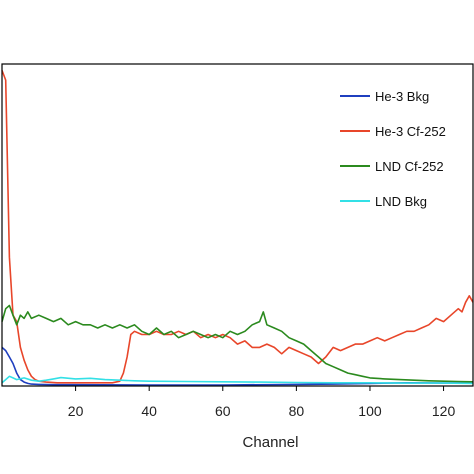  What do you see at coordinates (223, 411) in the screenshot?
I see `x-tick-label-2: 60` at bounding box center [223, 411].